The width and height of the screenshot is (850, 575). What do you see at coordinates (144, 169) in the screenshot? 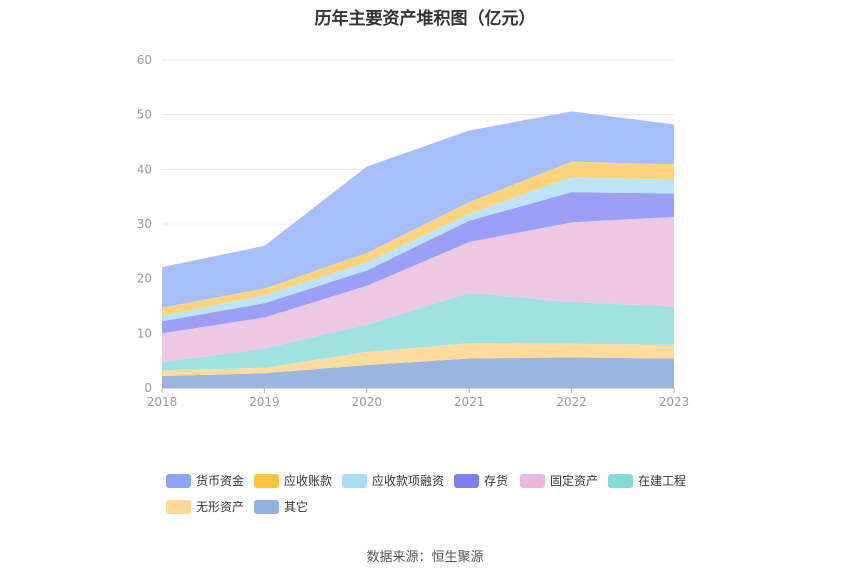
I see `y-tick-label: 40` at bounding box center [144, 169].